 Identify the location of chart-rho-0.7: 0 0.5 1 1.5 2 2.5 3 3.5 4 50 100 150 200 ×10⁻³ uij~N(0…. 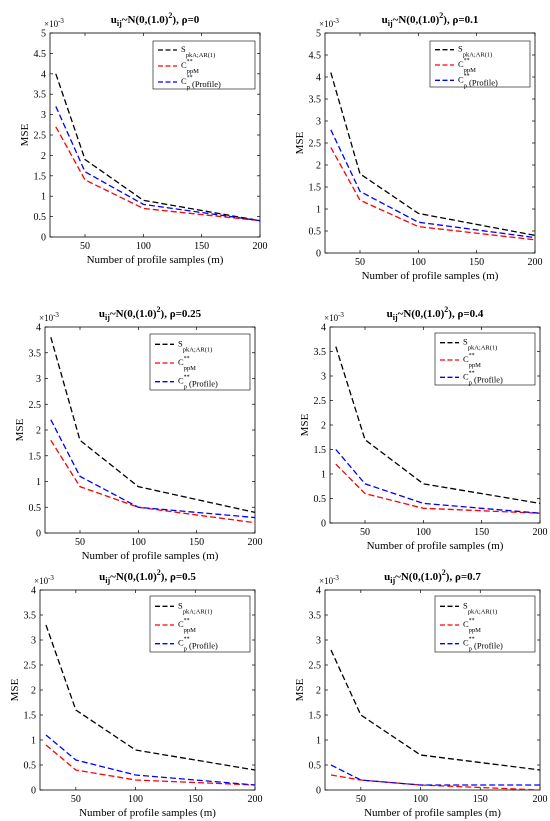
(421, 693).